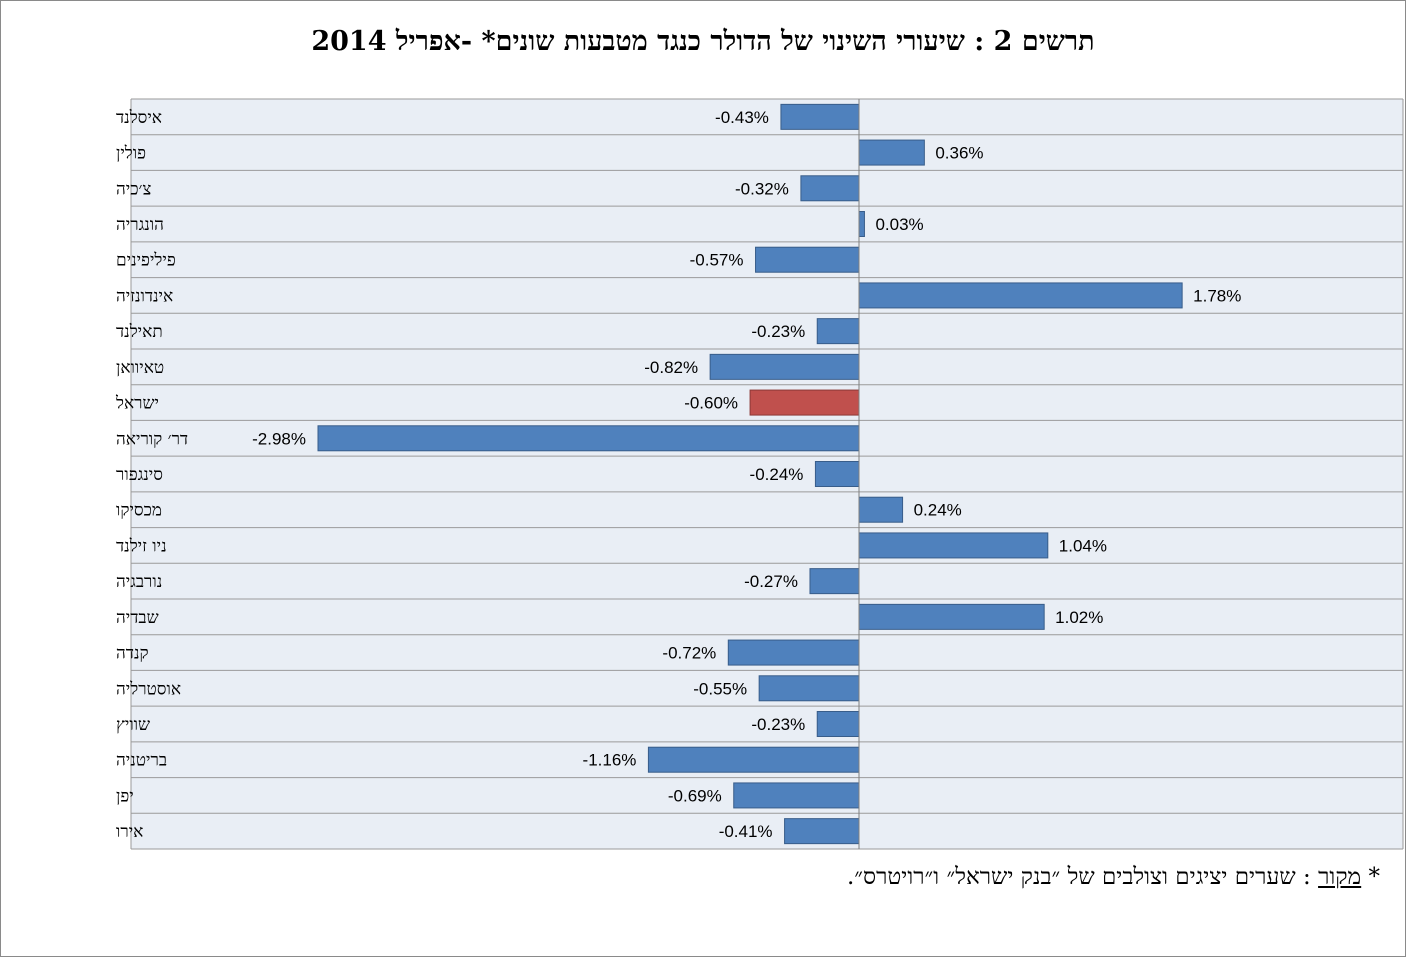 The image size is (1406, 957). I want to click on category-label: מכסיקו, so click(139, 511).